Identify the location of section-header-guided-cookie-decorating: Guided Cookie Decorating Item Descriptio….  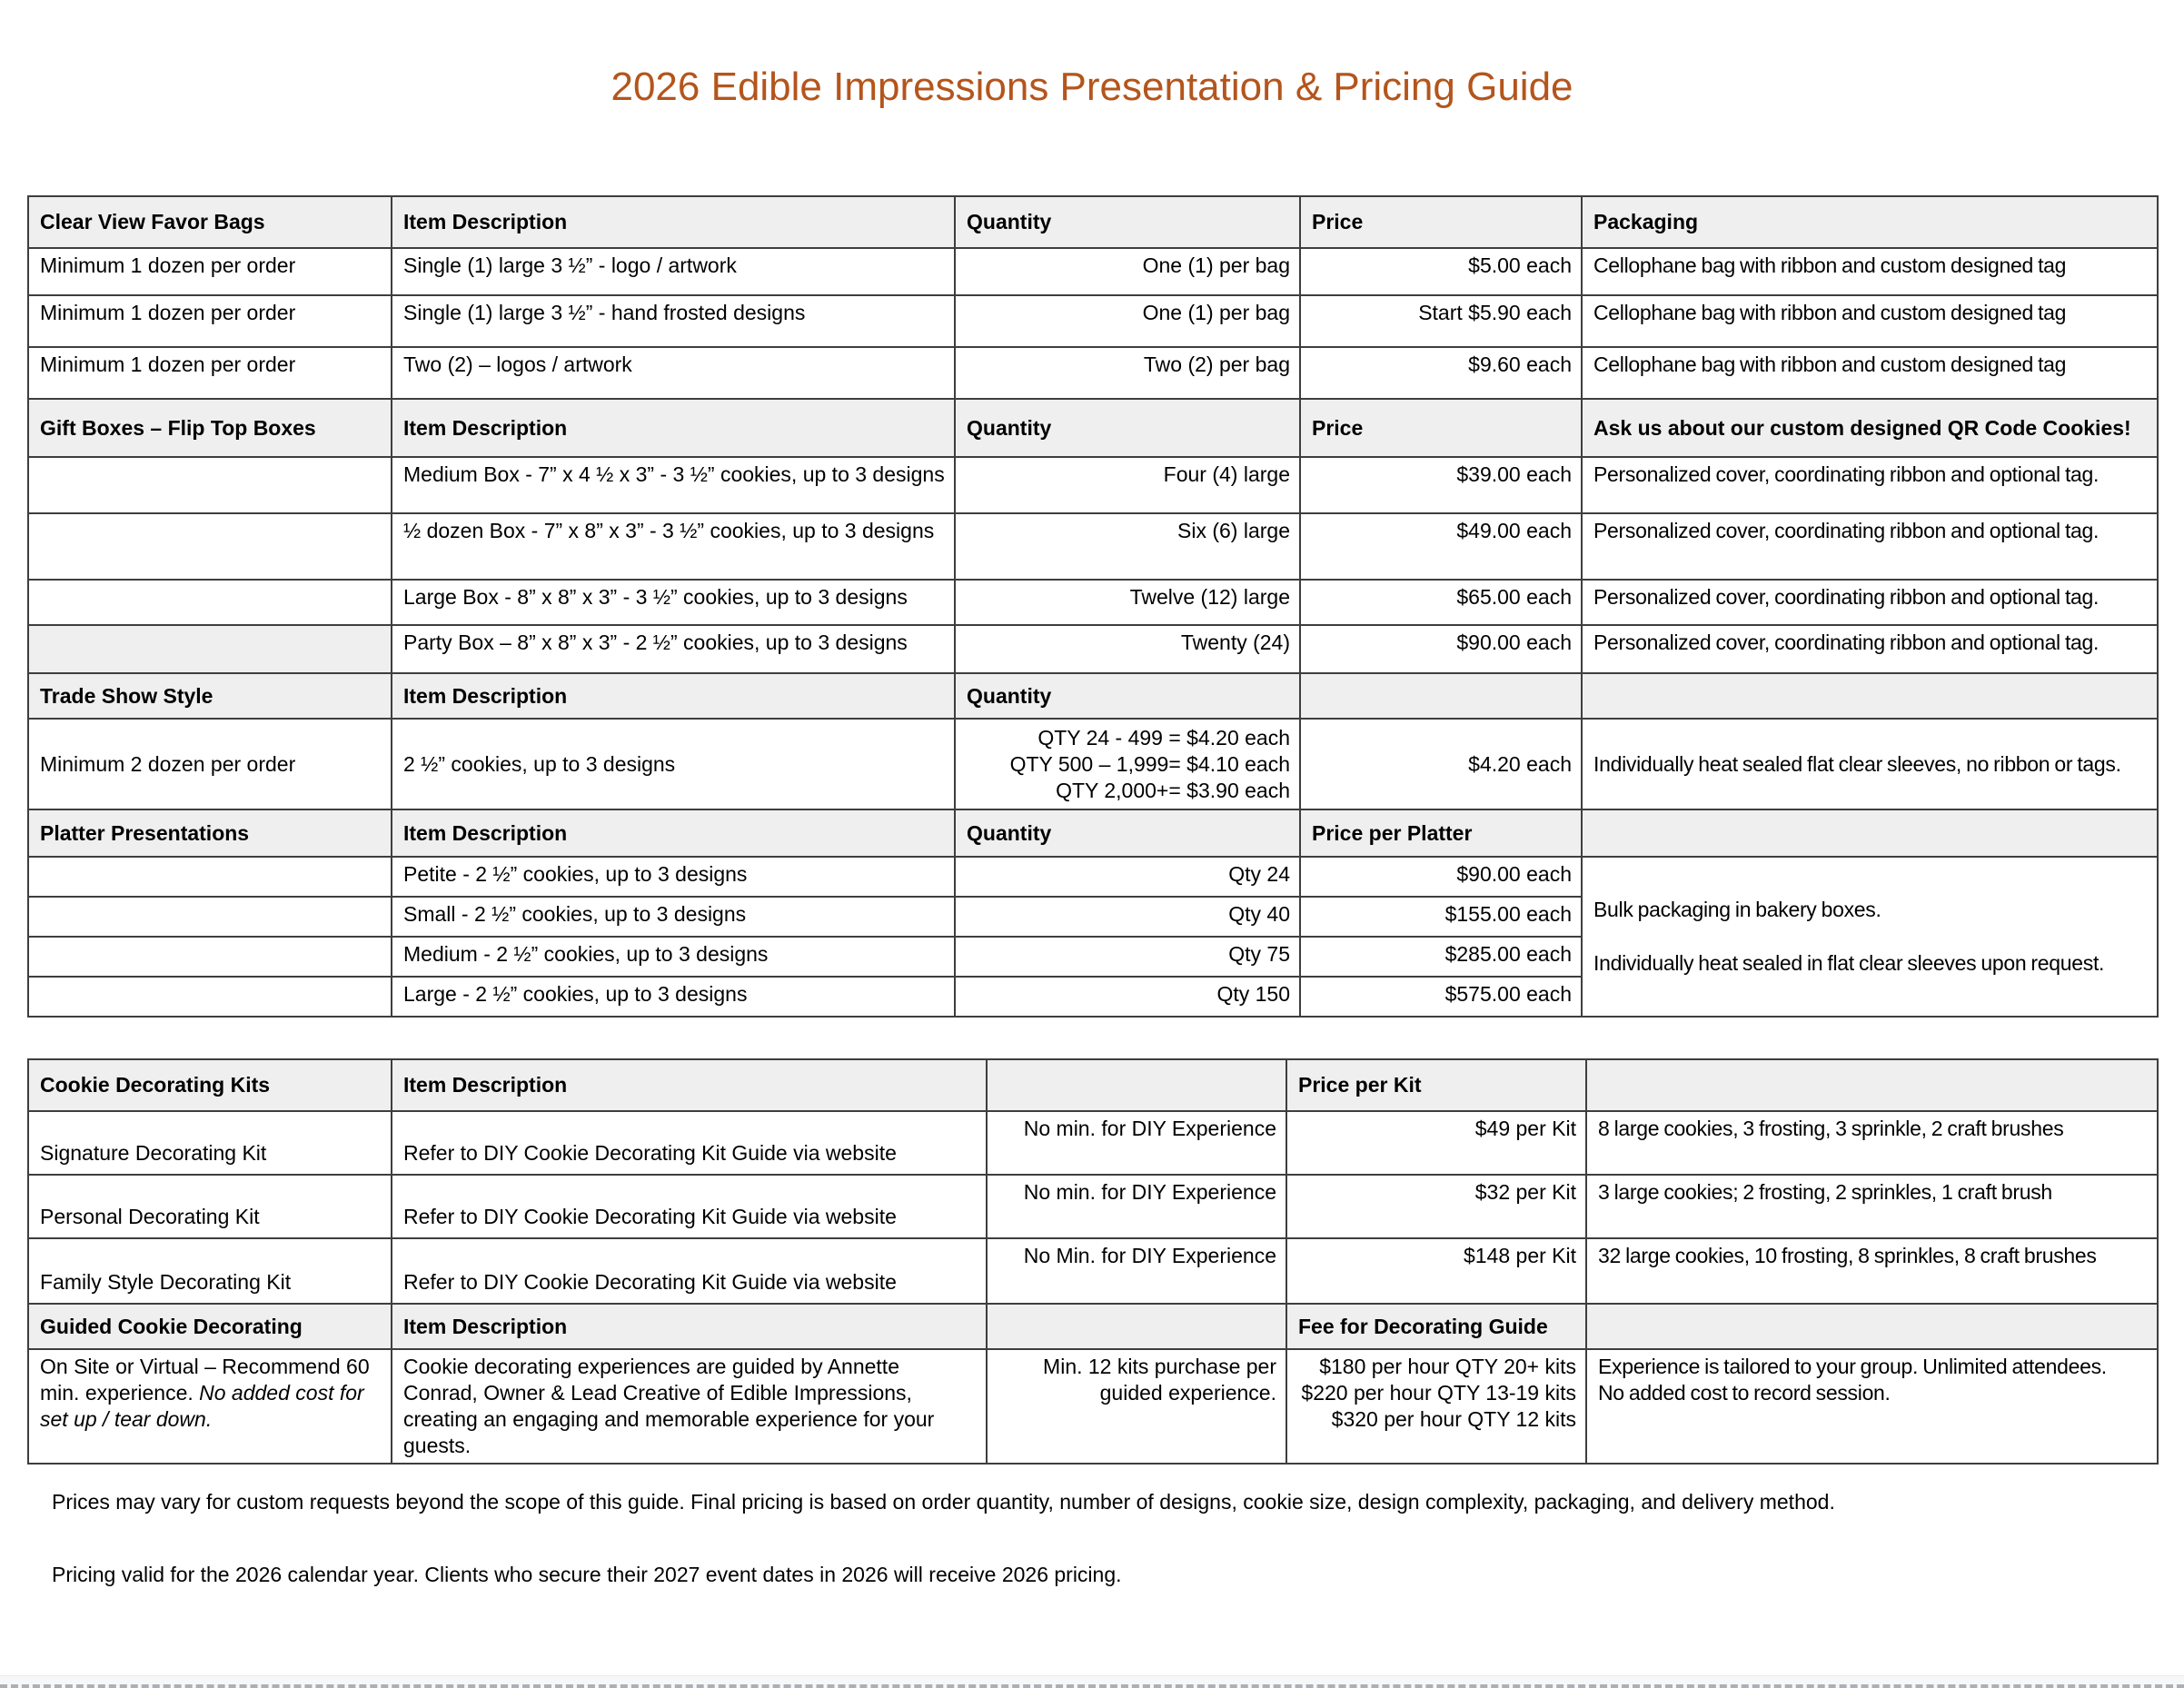
(1093, 1327).